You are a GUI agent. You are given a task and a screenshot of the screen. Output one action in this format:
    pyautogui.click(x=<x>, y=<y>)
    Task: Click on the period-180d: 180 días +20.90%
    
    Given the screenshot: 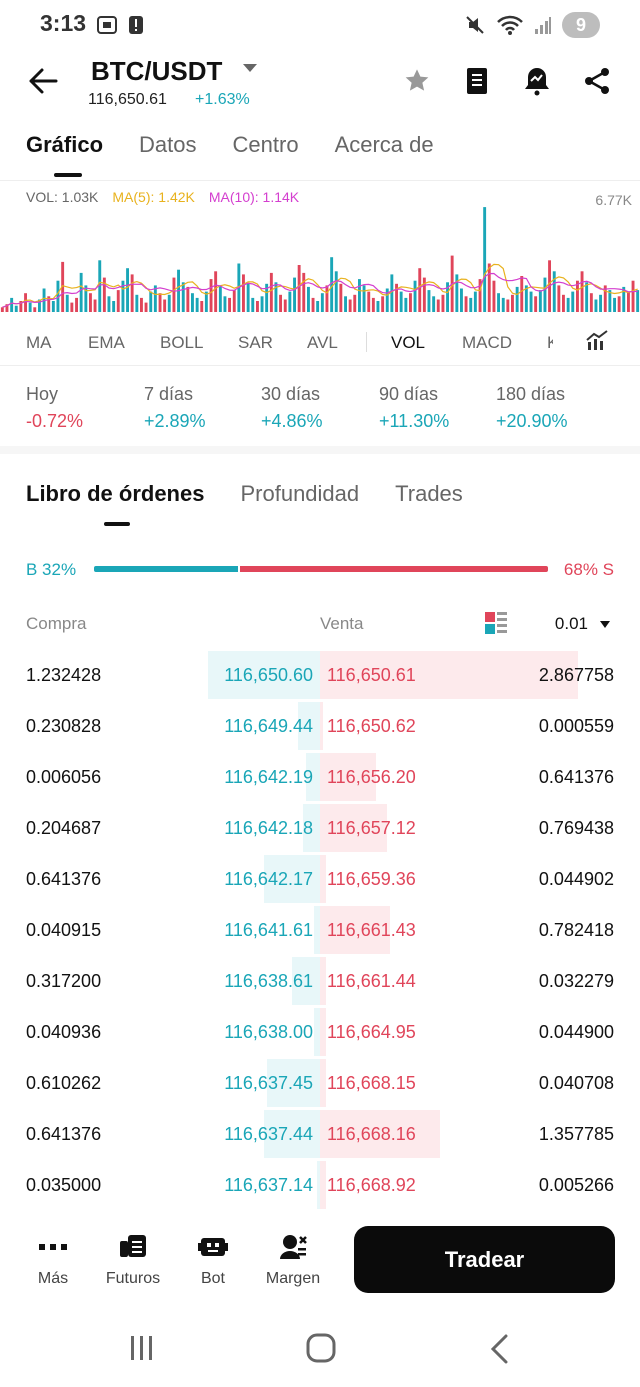 What is the action you would take?
    pyautogui.click(x=532, y=408)
    